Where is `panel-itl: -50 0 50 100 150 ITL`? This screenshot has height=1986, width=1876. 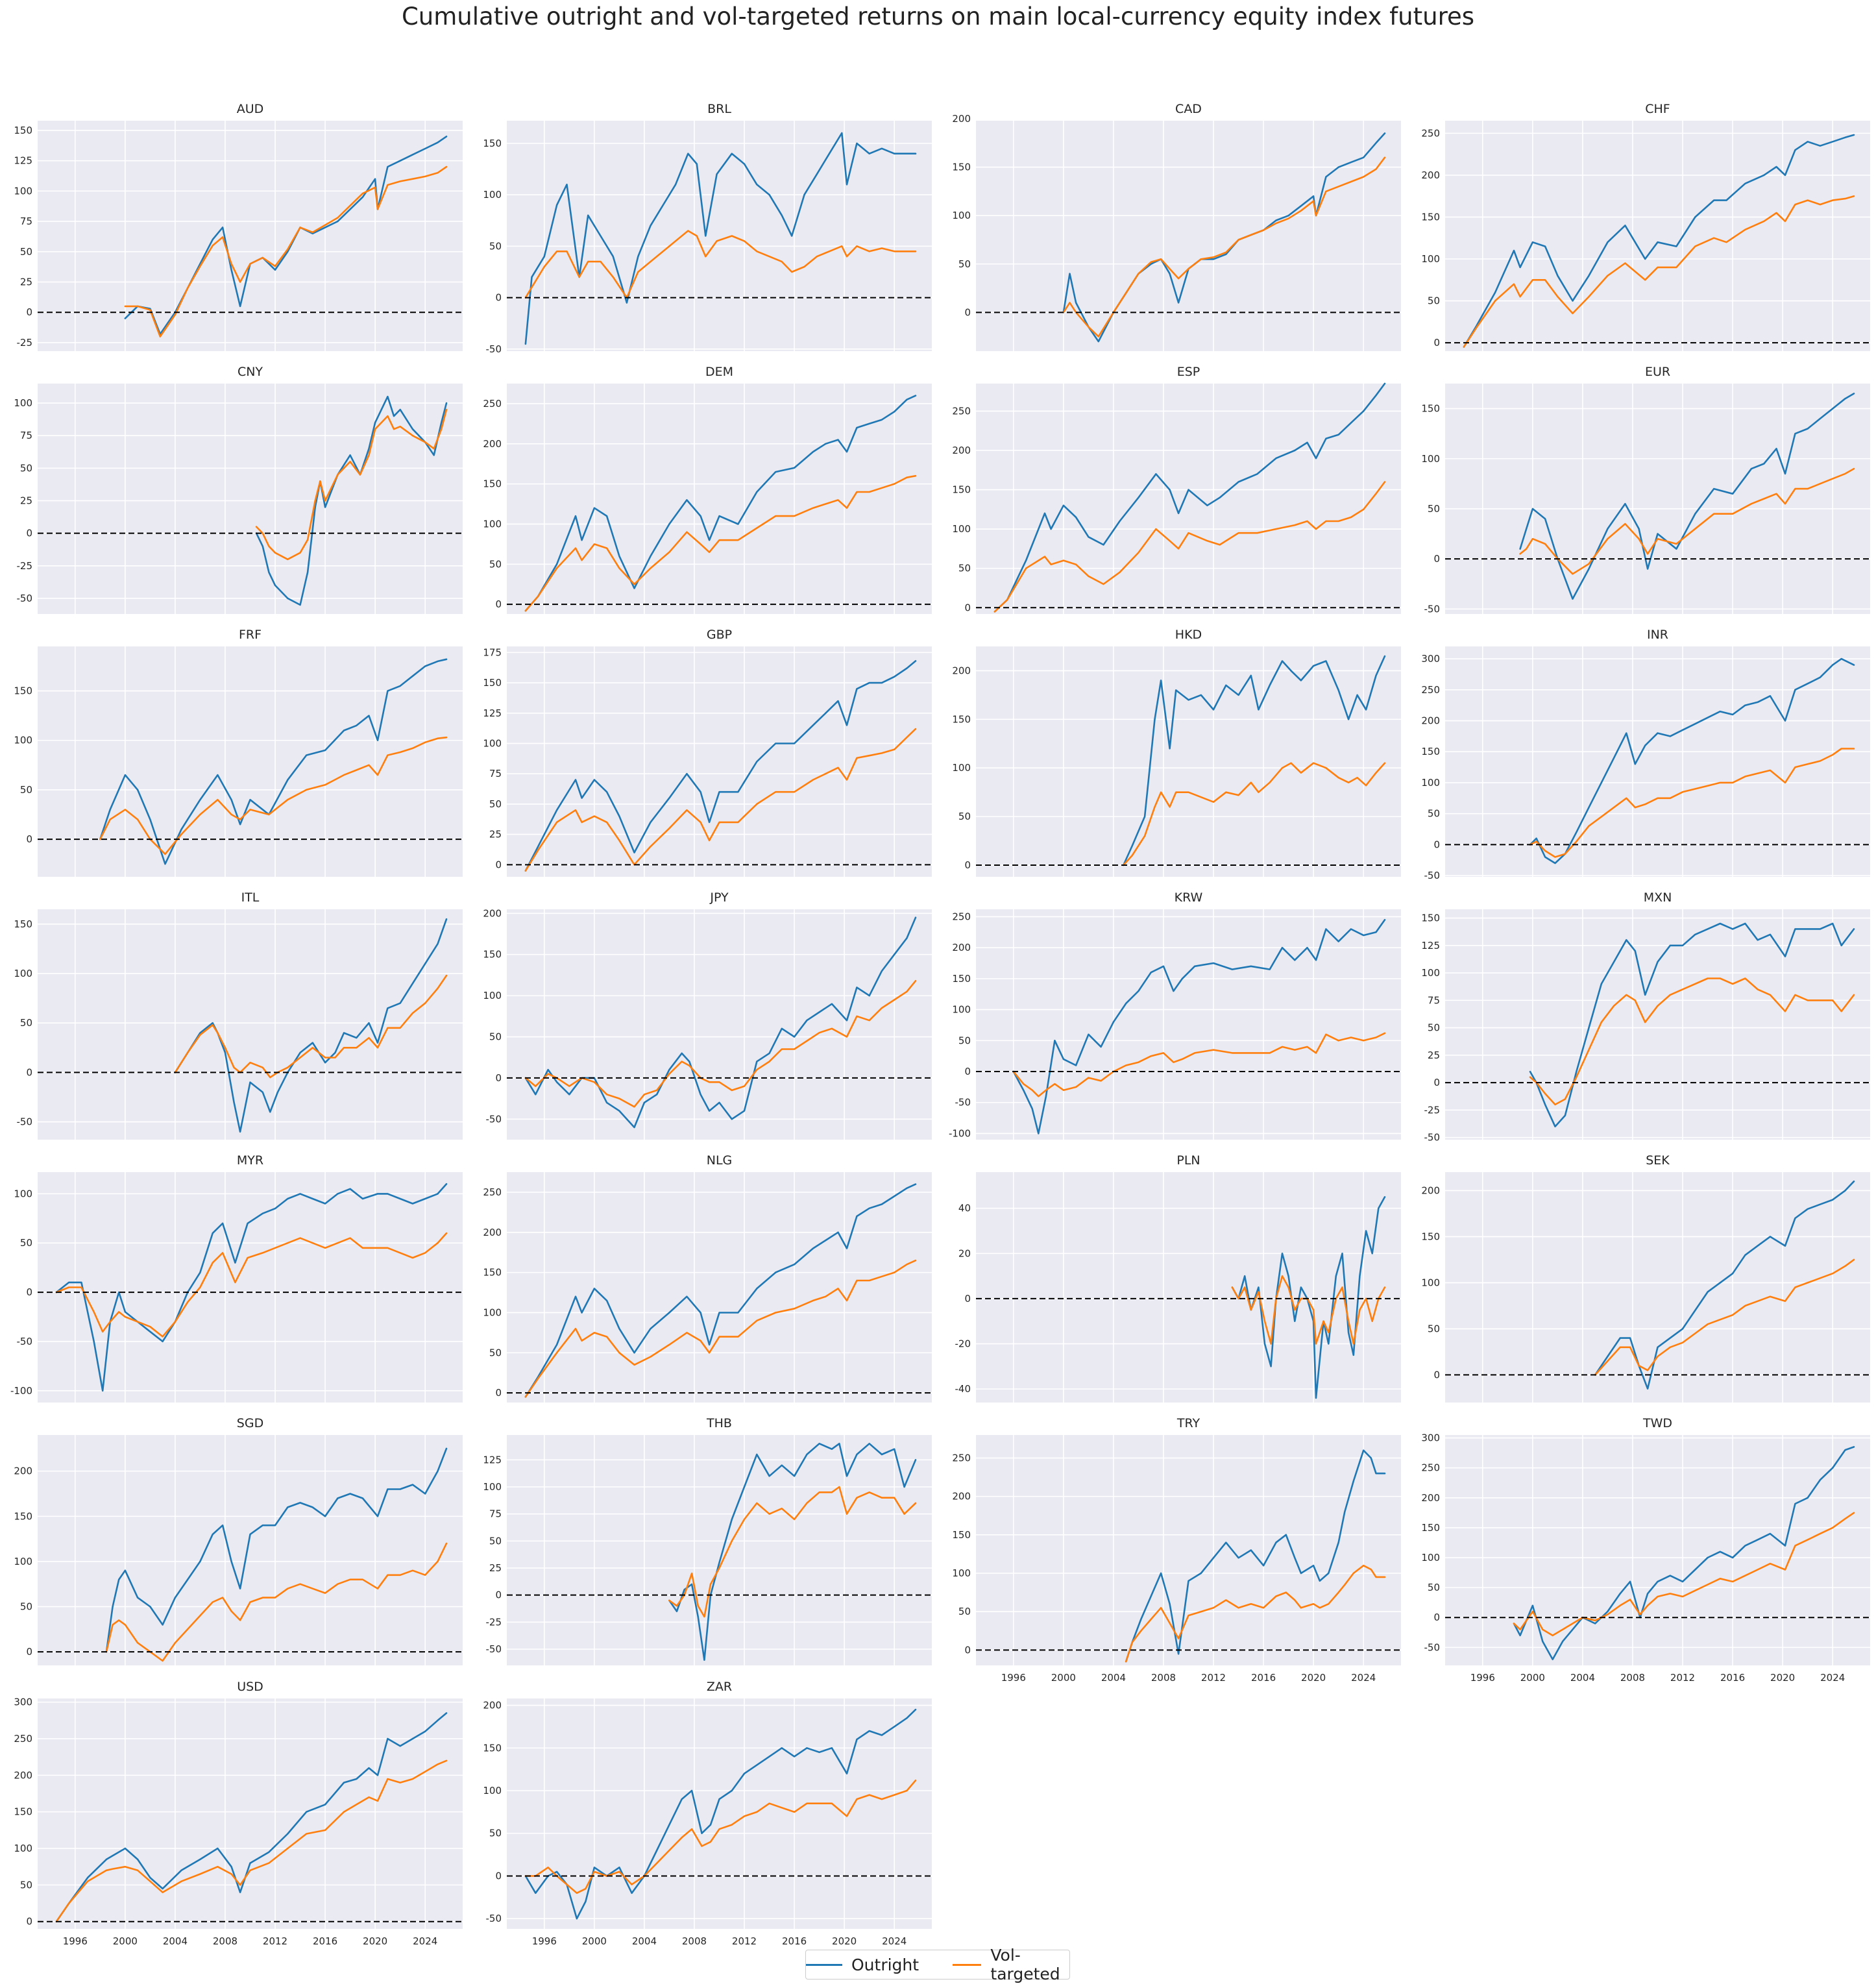 panel-itl: -50 0 50 100 150 ITL is located at coordinates (238, 1015).